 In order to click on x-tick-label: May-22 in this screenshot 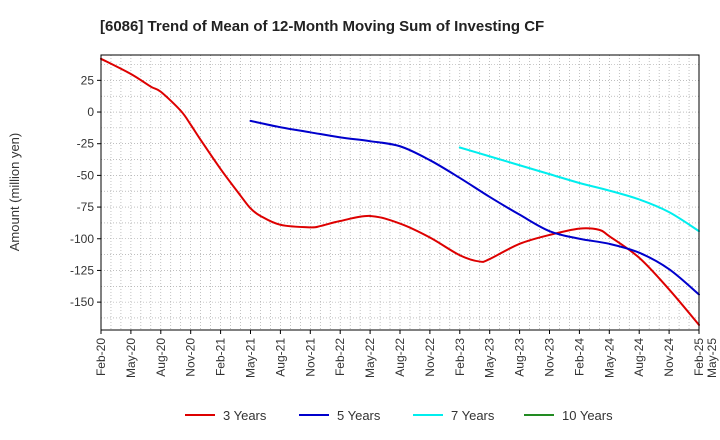, I will do `click(370, 358)`.